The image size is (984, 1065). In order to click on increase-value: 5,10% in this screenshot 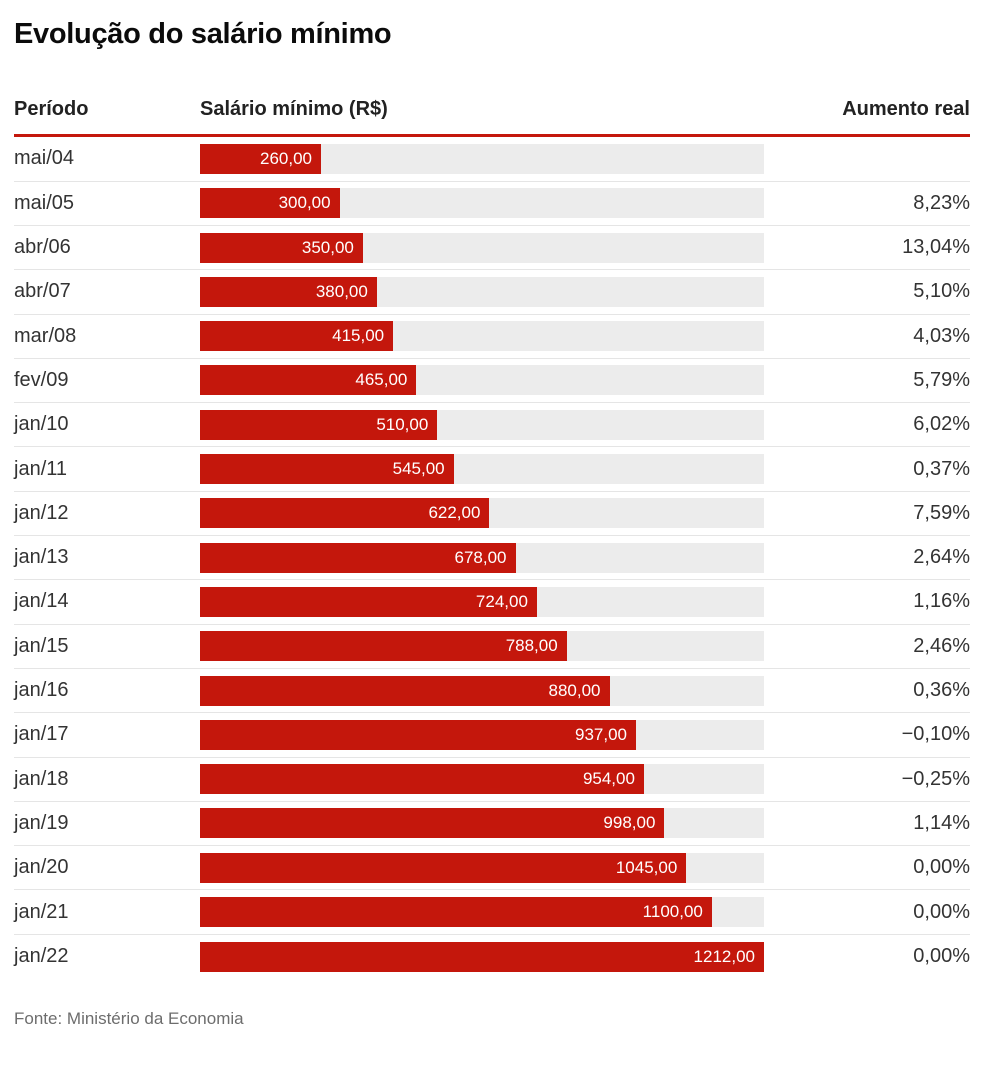, I will do `click(941, 291)`.